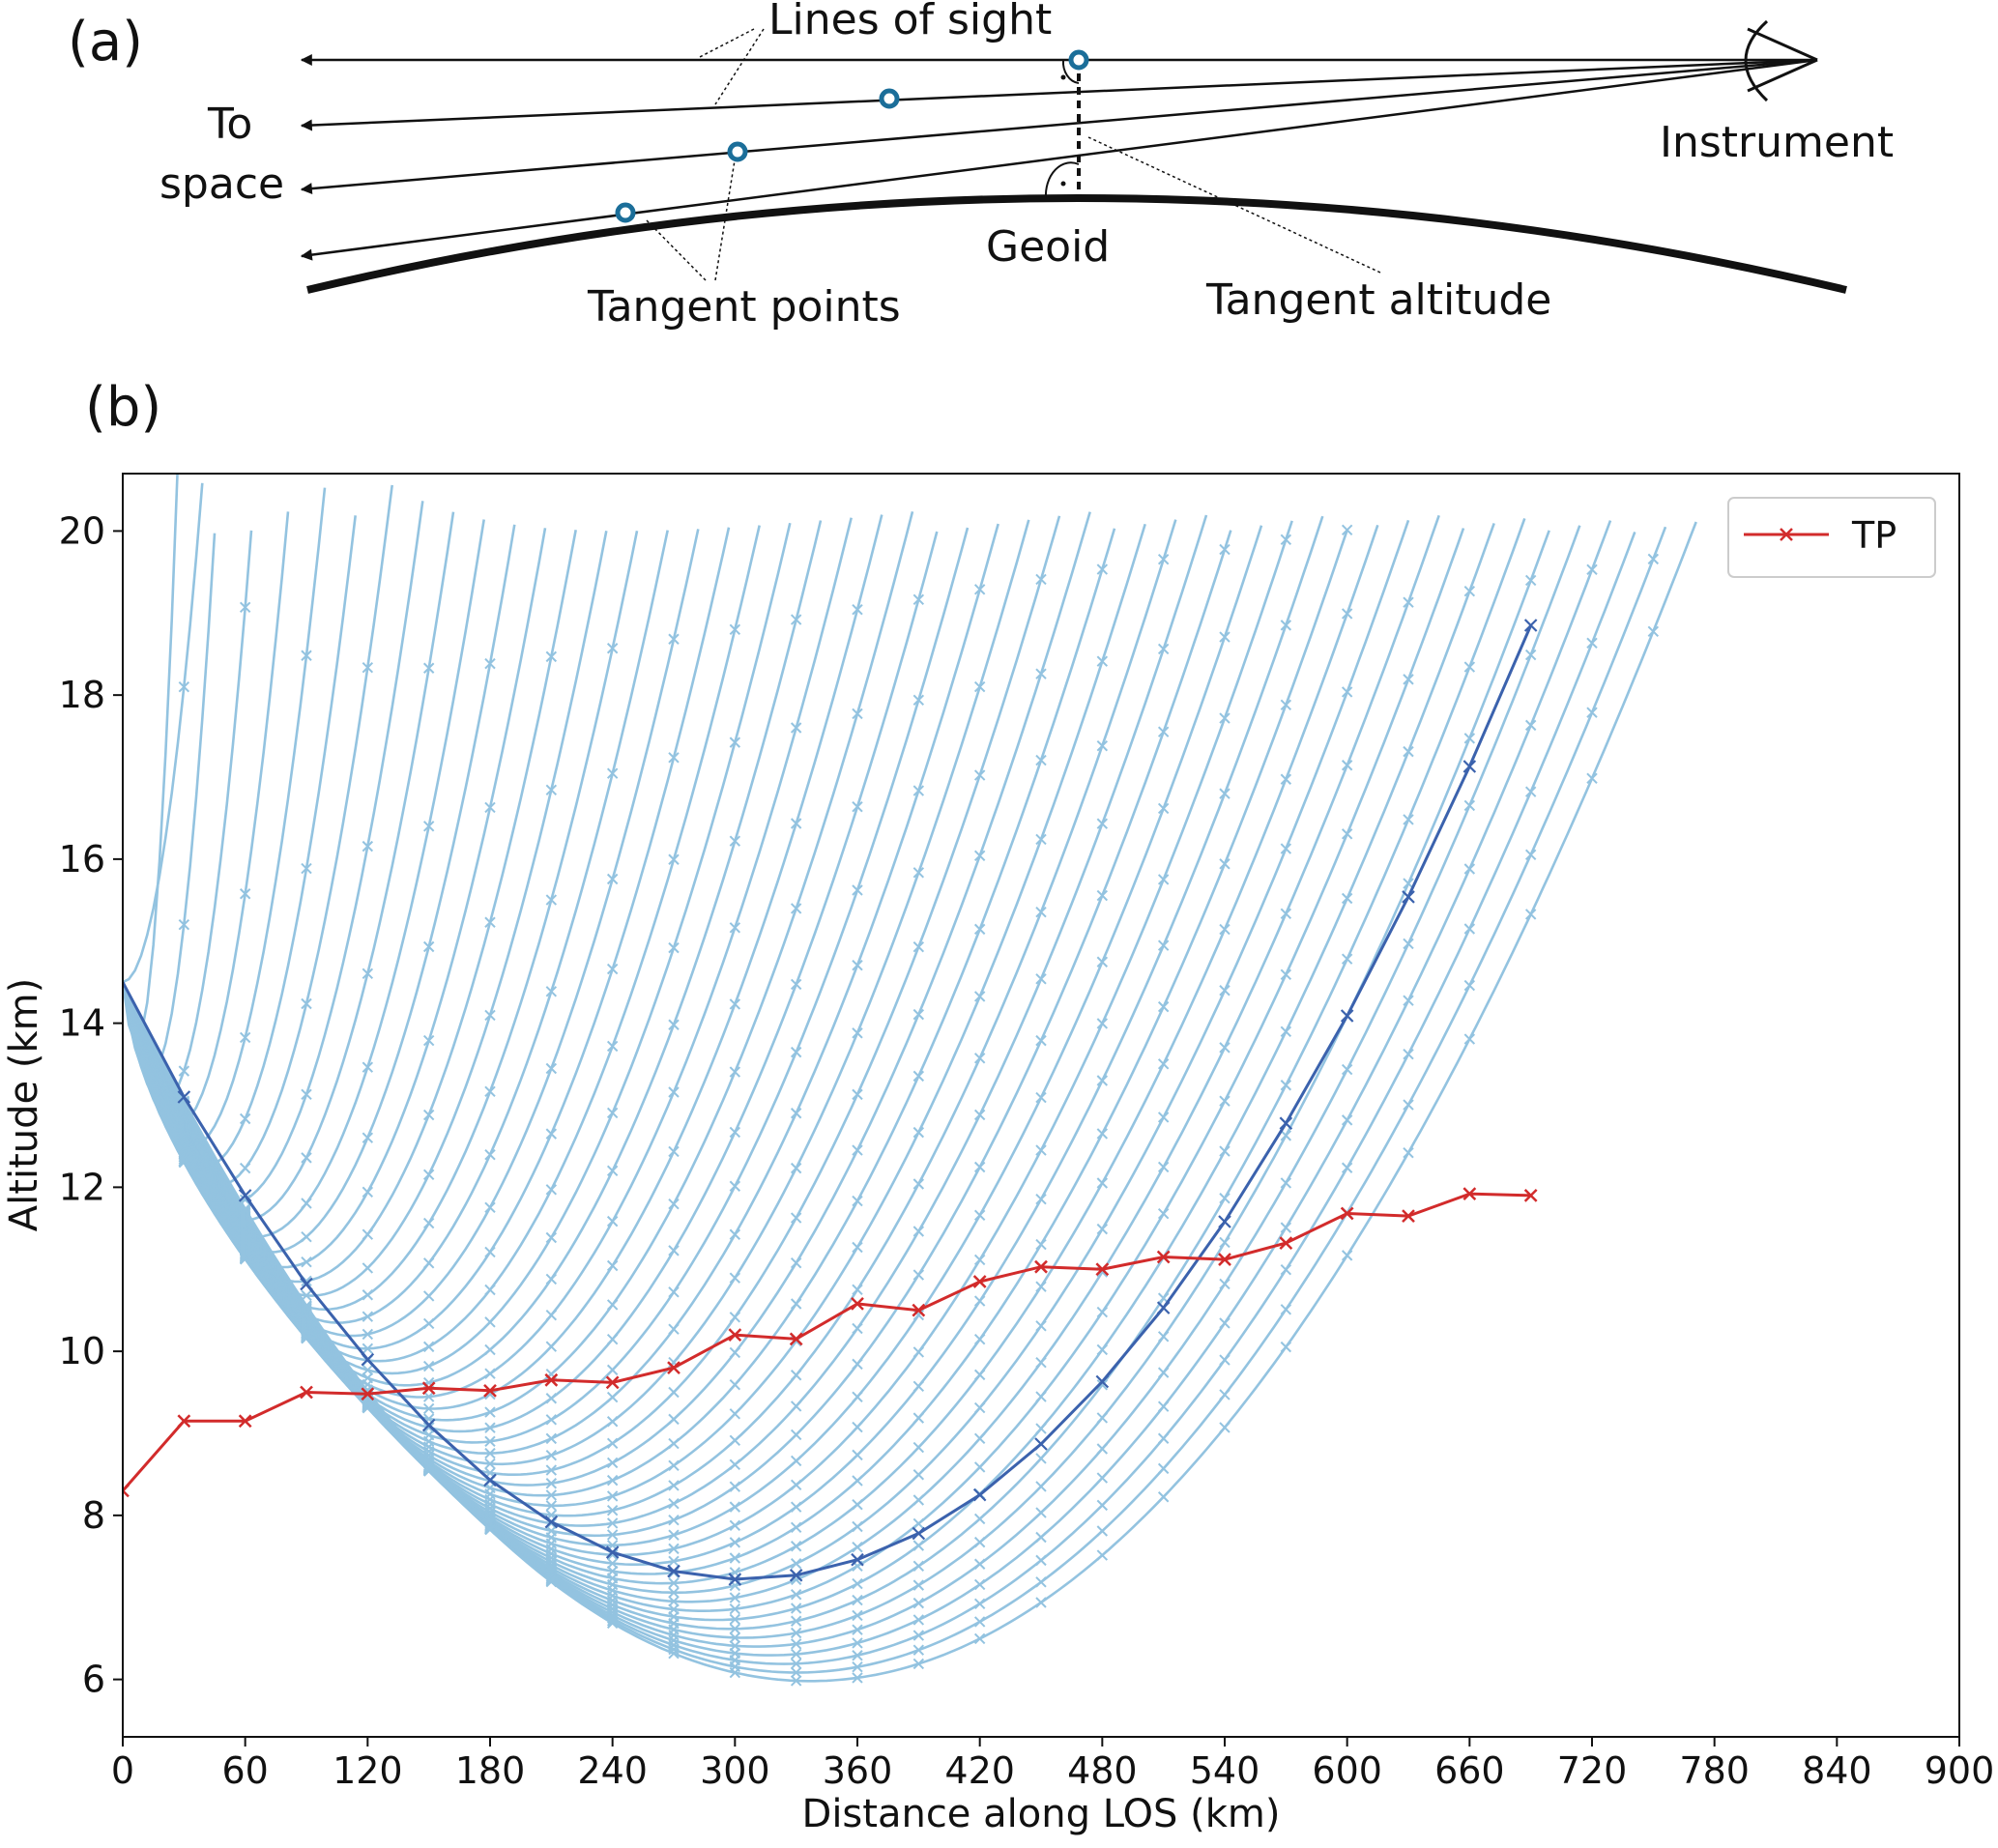  I want to click on y-tick-label-6: 18, so click(82, 695).